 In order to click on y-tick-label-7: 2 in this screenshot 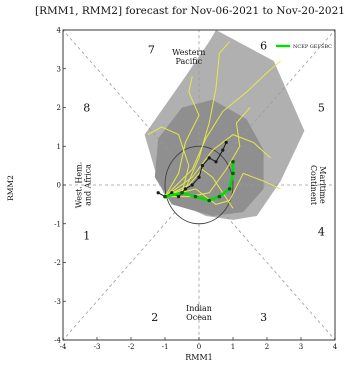, I will do `click(59, 108)`.